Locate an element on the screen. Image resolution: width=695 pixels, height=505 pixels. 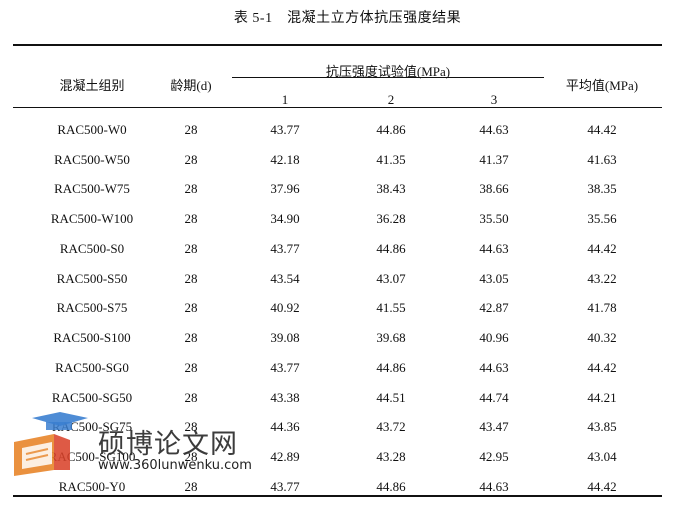
group-header-rule is located at coordinates (388, 77).